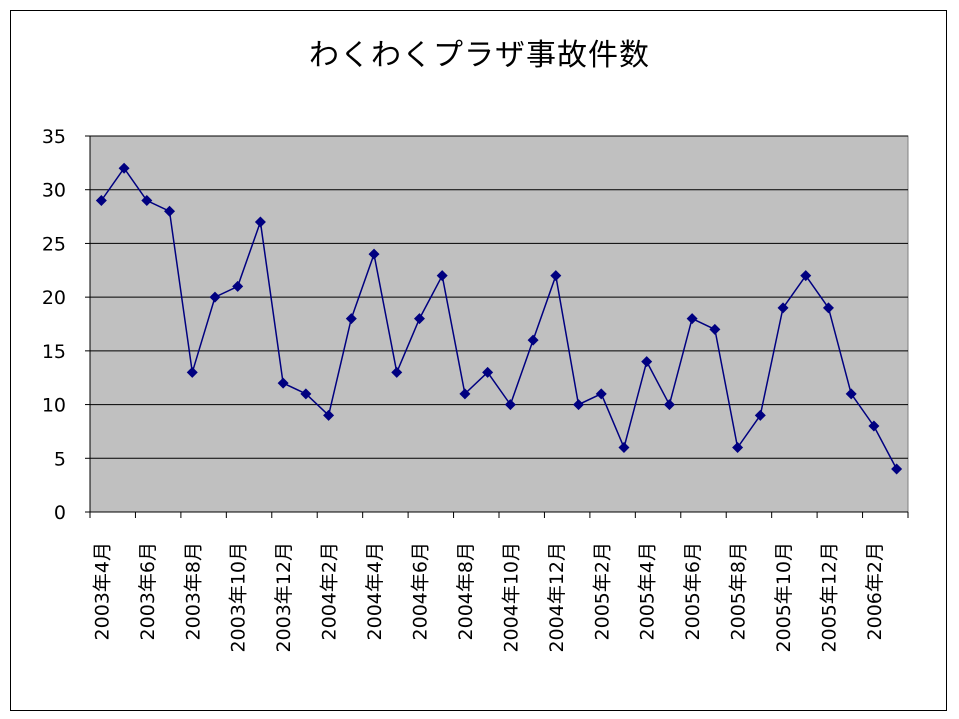  What do you see at coordinates (479, 55) in the screenshot?
I see `chart-title: わくわくプラザ事故件数` at bounding box center [479, 55].